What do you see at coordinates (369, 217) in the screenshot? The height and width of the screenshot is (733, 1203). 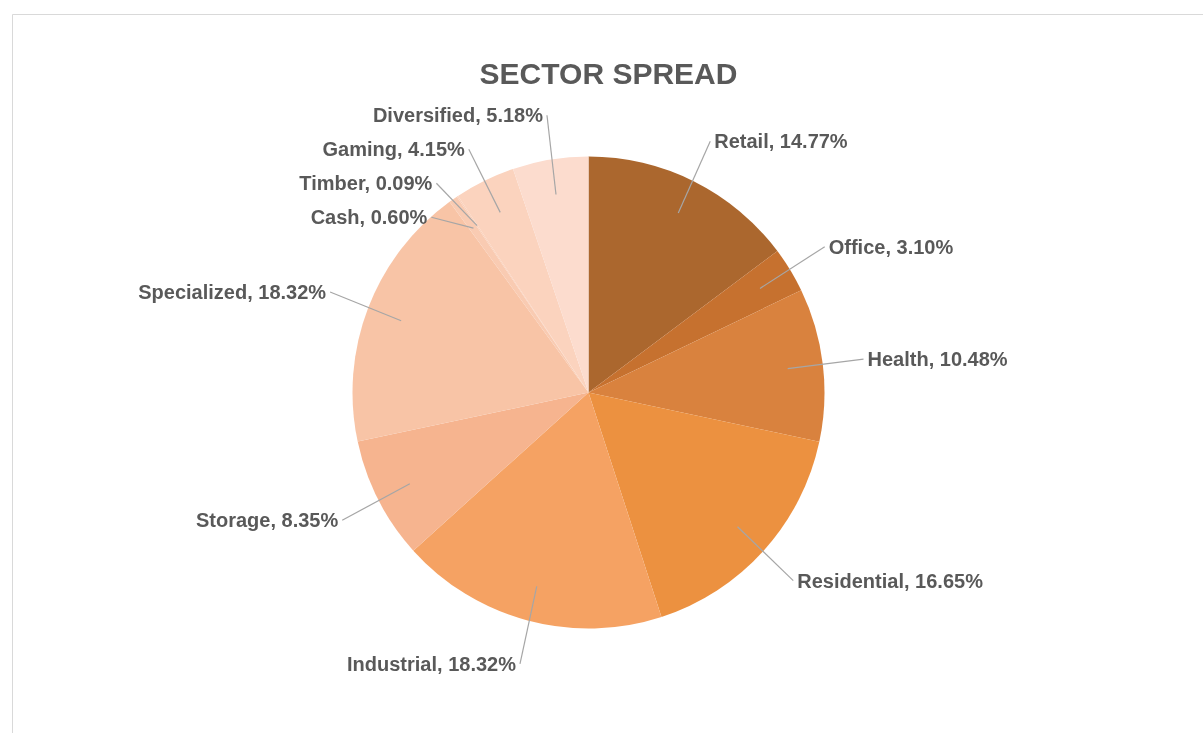 I see `slice-label: Cash, 0.60%` at bounding box center [369, 217].